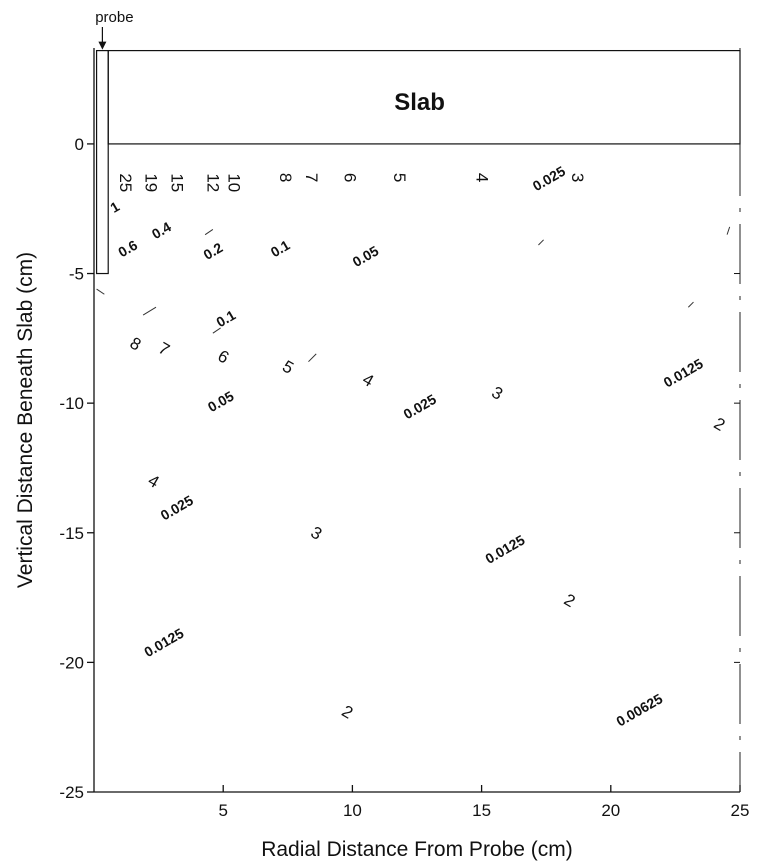 Image resolution: width=763 pixels, height=865 pixels. What do you see at coordinates (233, 182) in the screenshot?
I see `contour-label: 10` at bounding box center [233, 182].